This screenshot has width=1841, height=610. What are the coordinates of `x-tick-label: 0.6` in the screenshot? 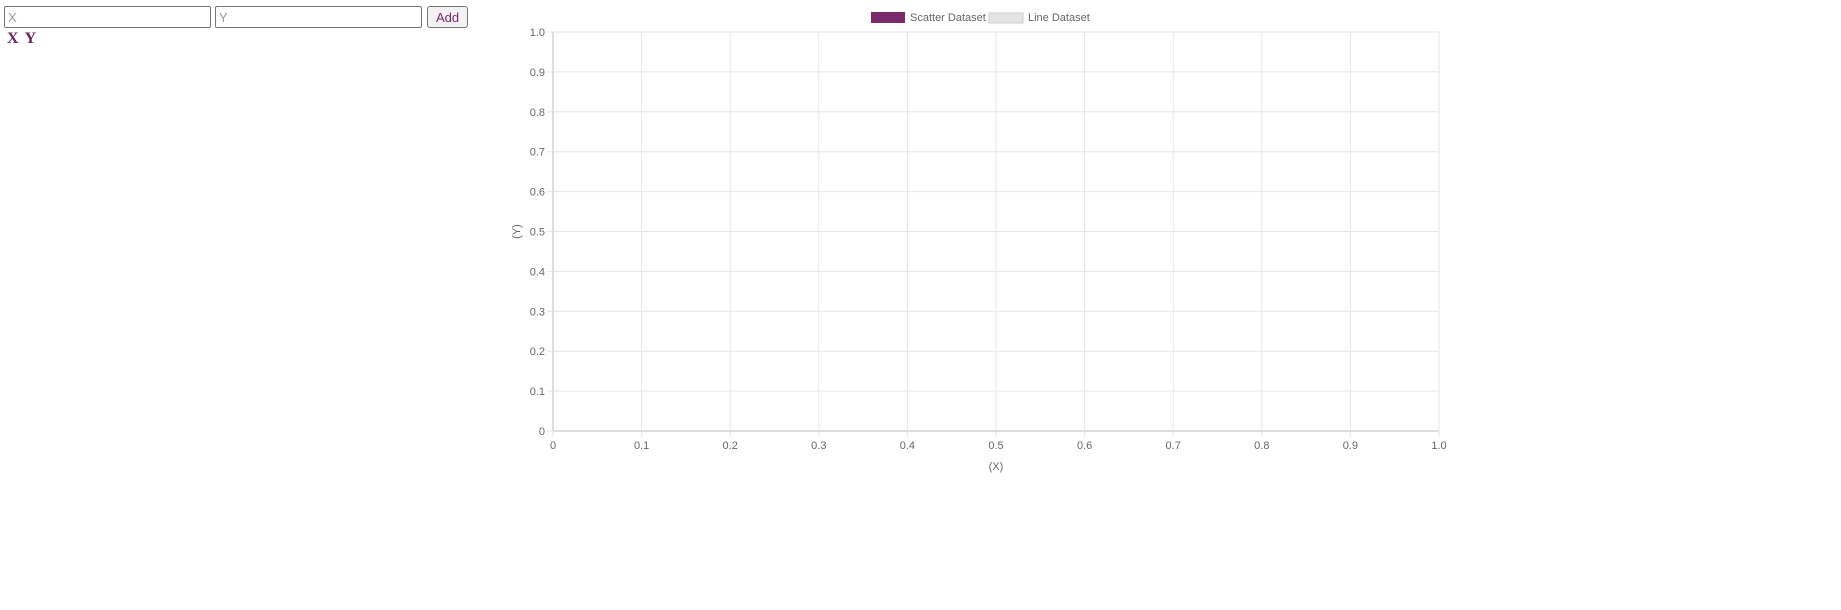 It's located at (1084, 446).